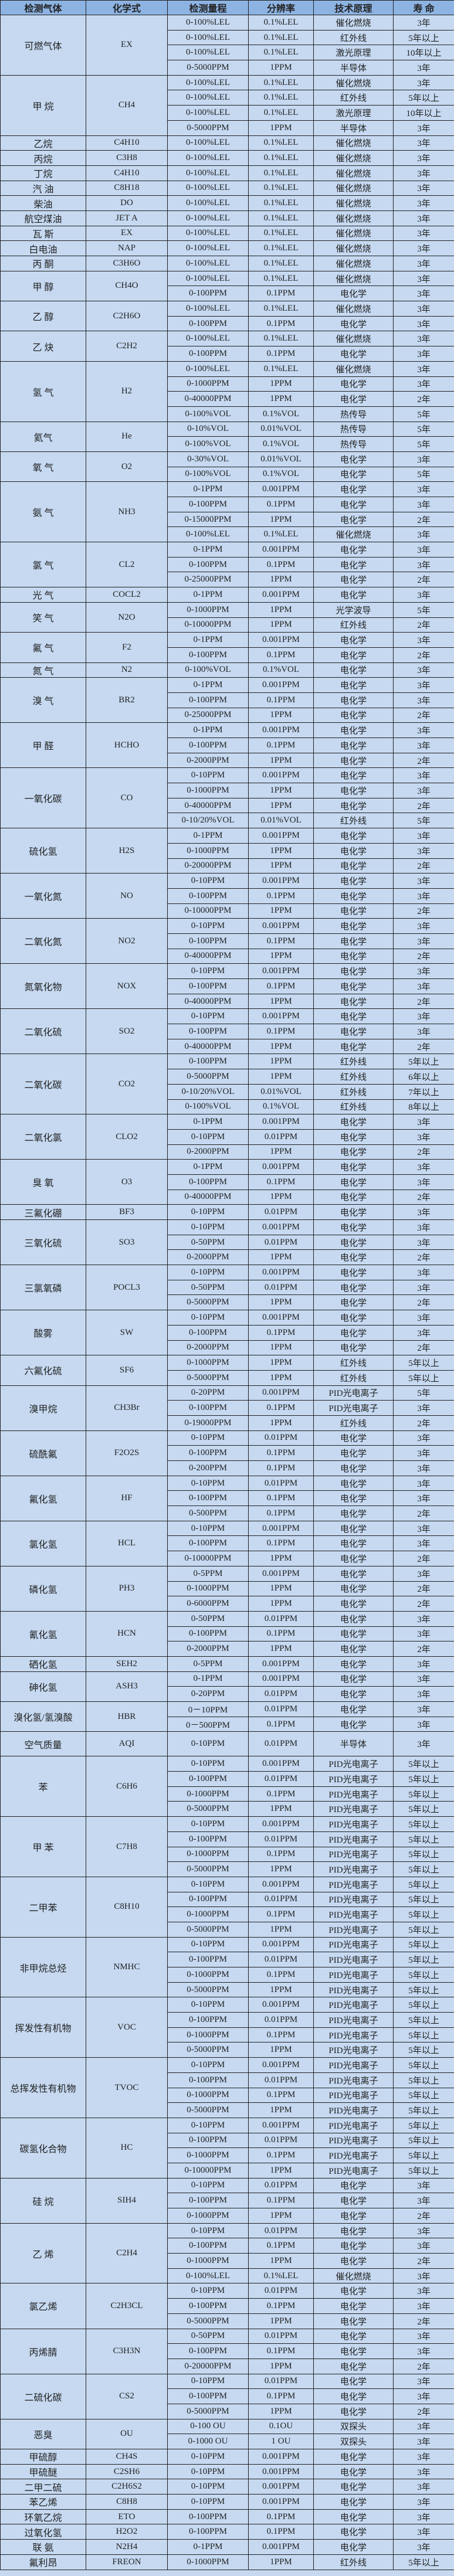 Image resolution: width=454 pixels, height=2576 pixels. I want to click on range-cell: 0-10000PPM, so click(208, 2170).